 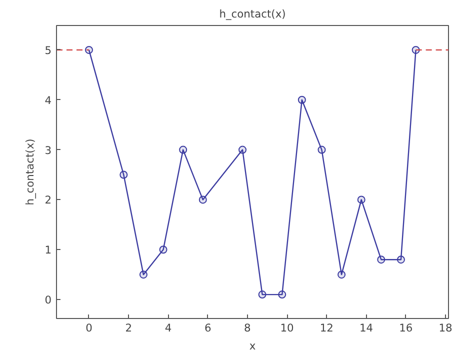 What do you see at coordinates (287, 328) in the screenshot?
I see `x-tick-label: 10` at bounding box center [287, 328].